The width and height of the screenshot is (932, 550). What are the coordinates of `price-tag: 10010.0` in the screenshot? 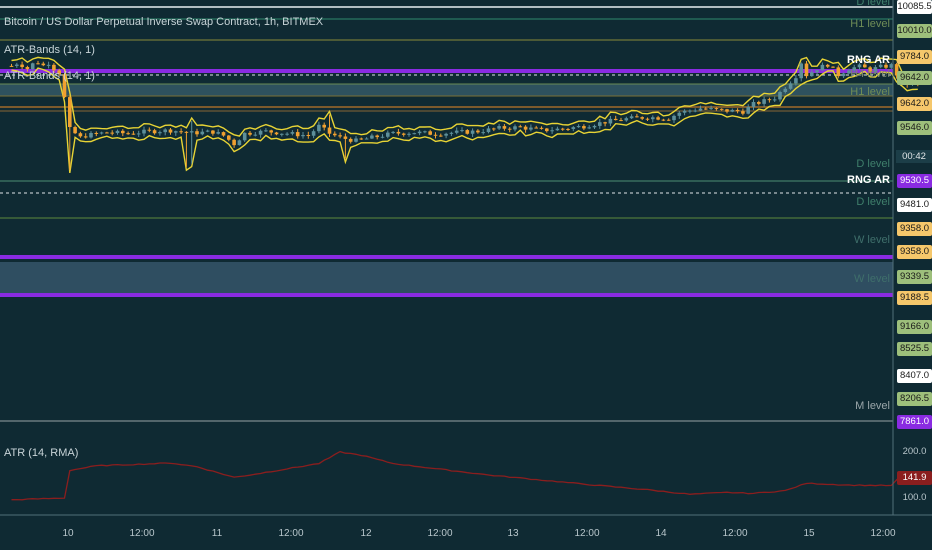 It's located at (914, 31).